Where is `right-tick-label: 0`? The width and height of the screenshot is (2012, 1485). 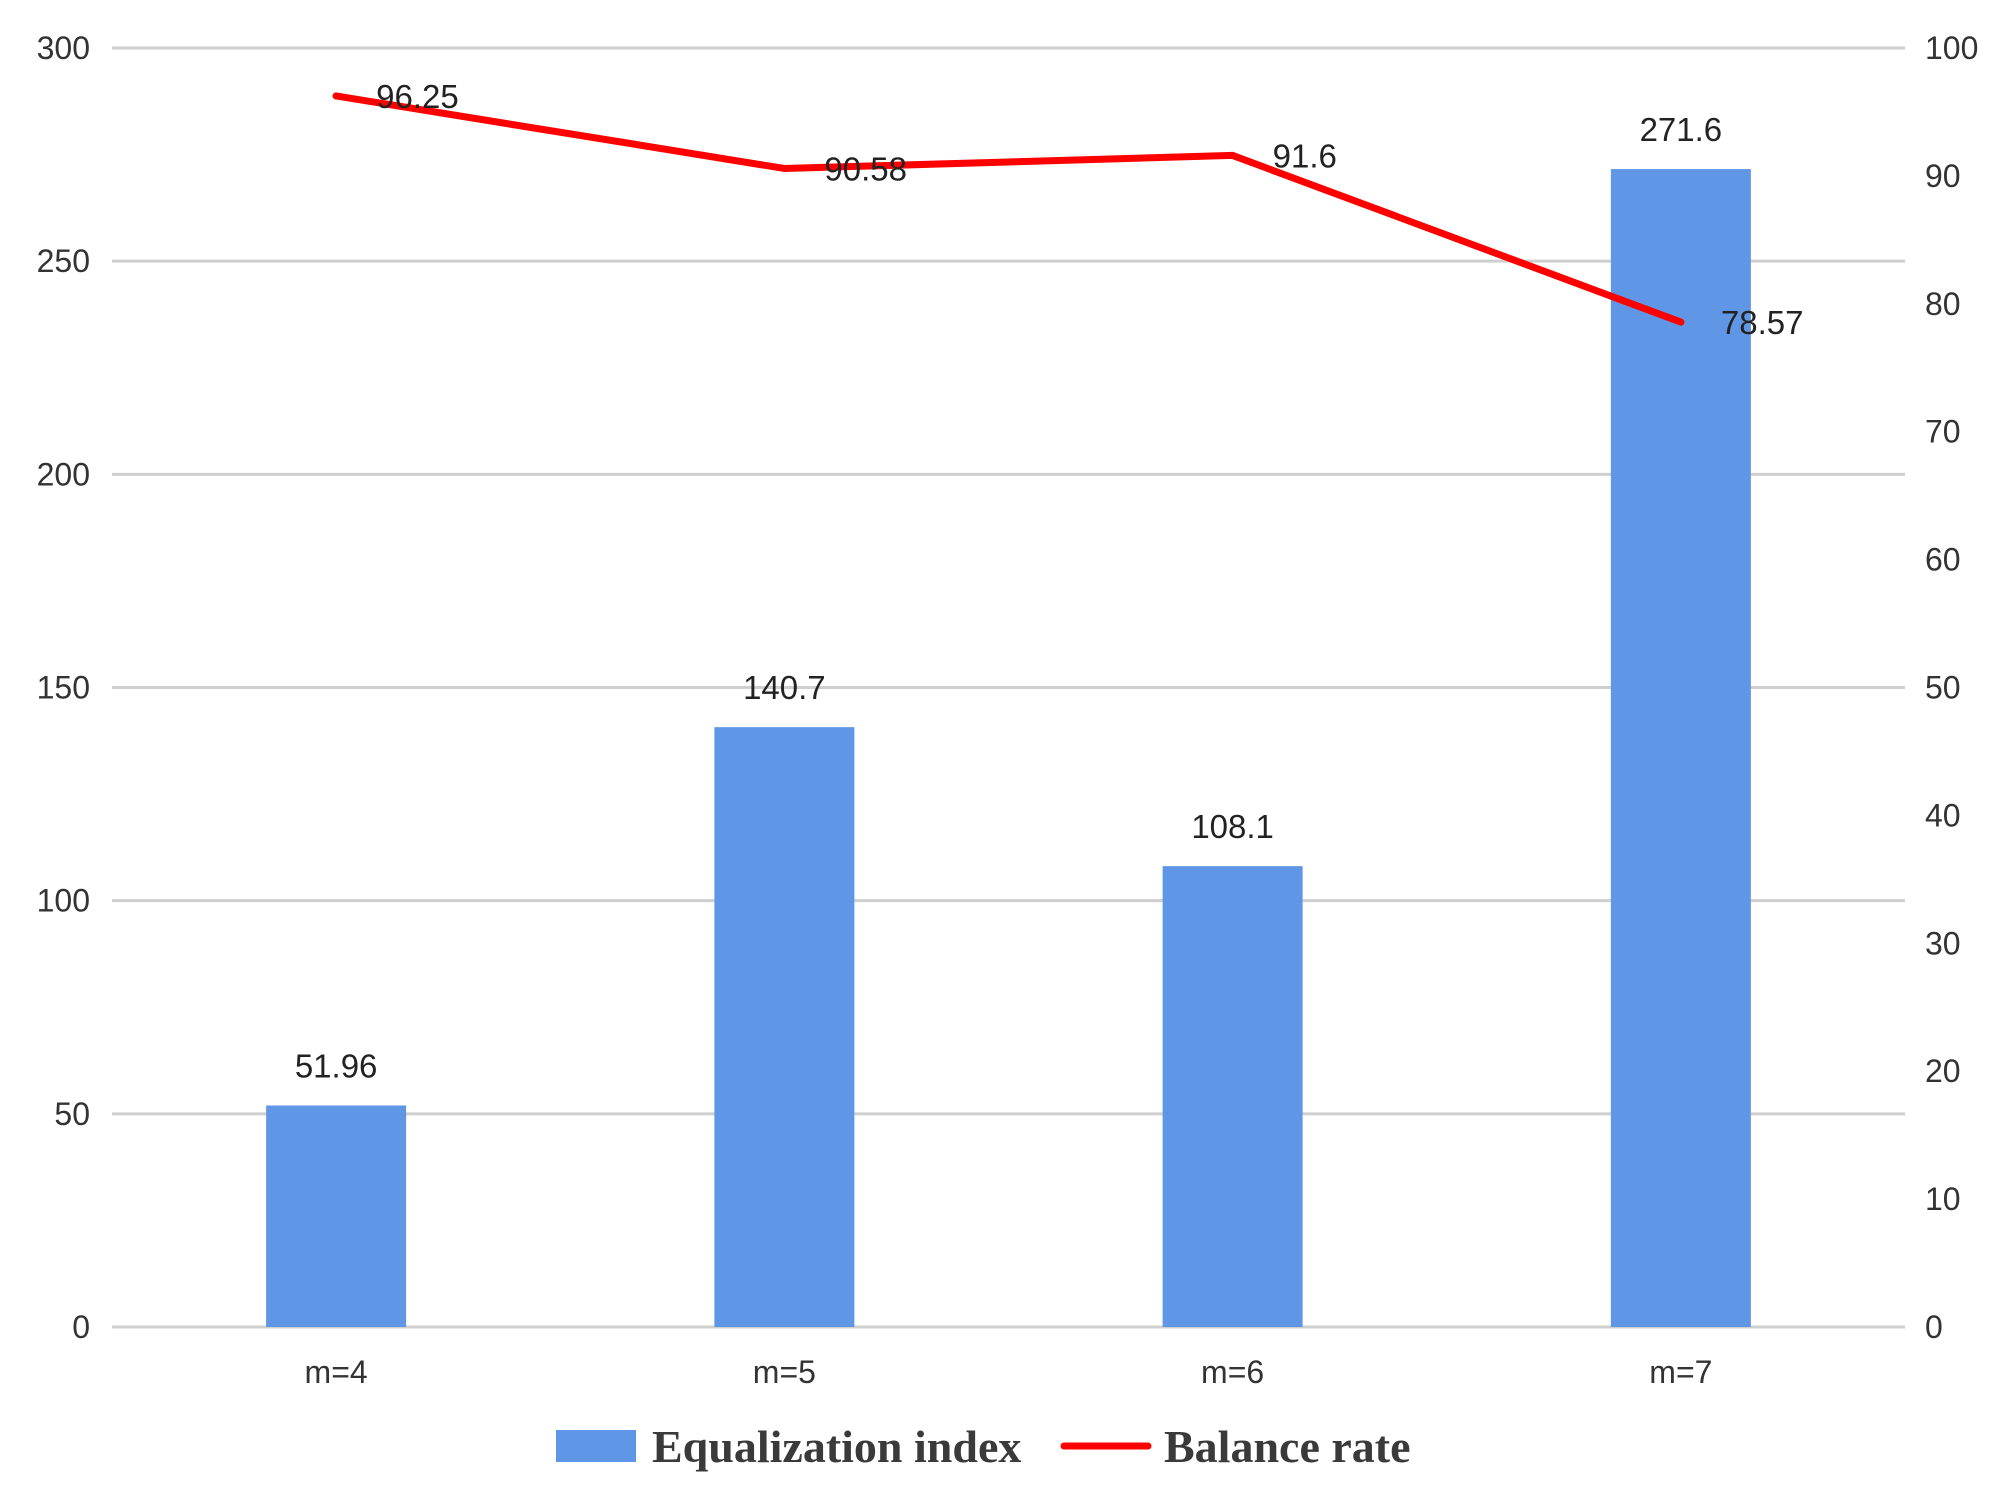
right-tick-label: 0 is located at coordinates (1934, 1327).